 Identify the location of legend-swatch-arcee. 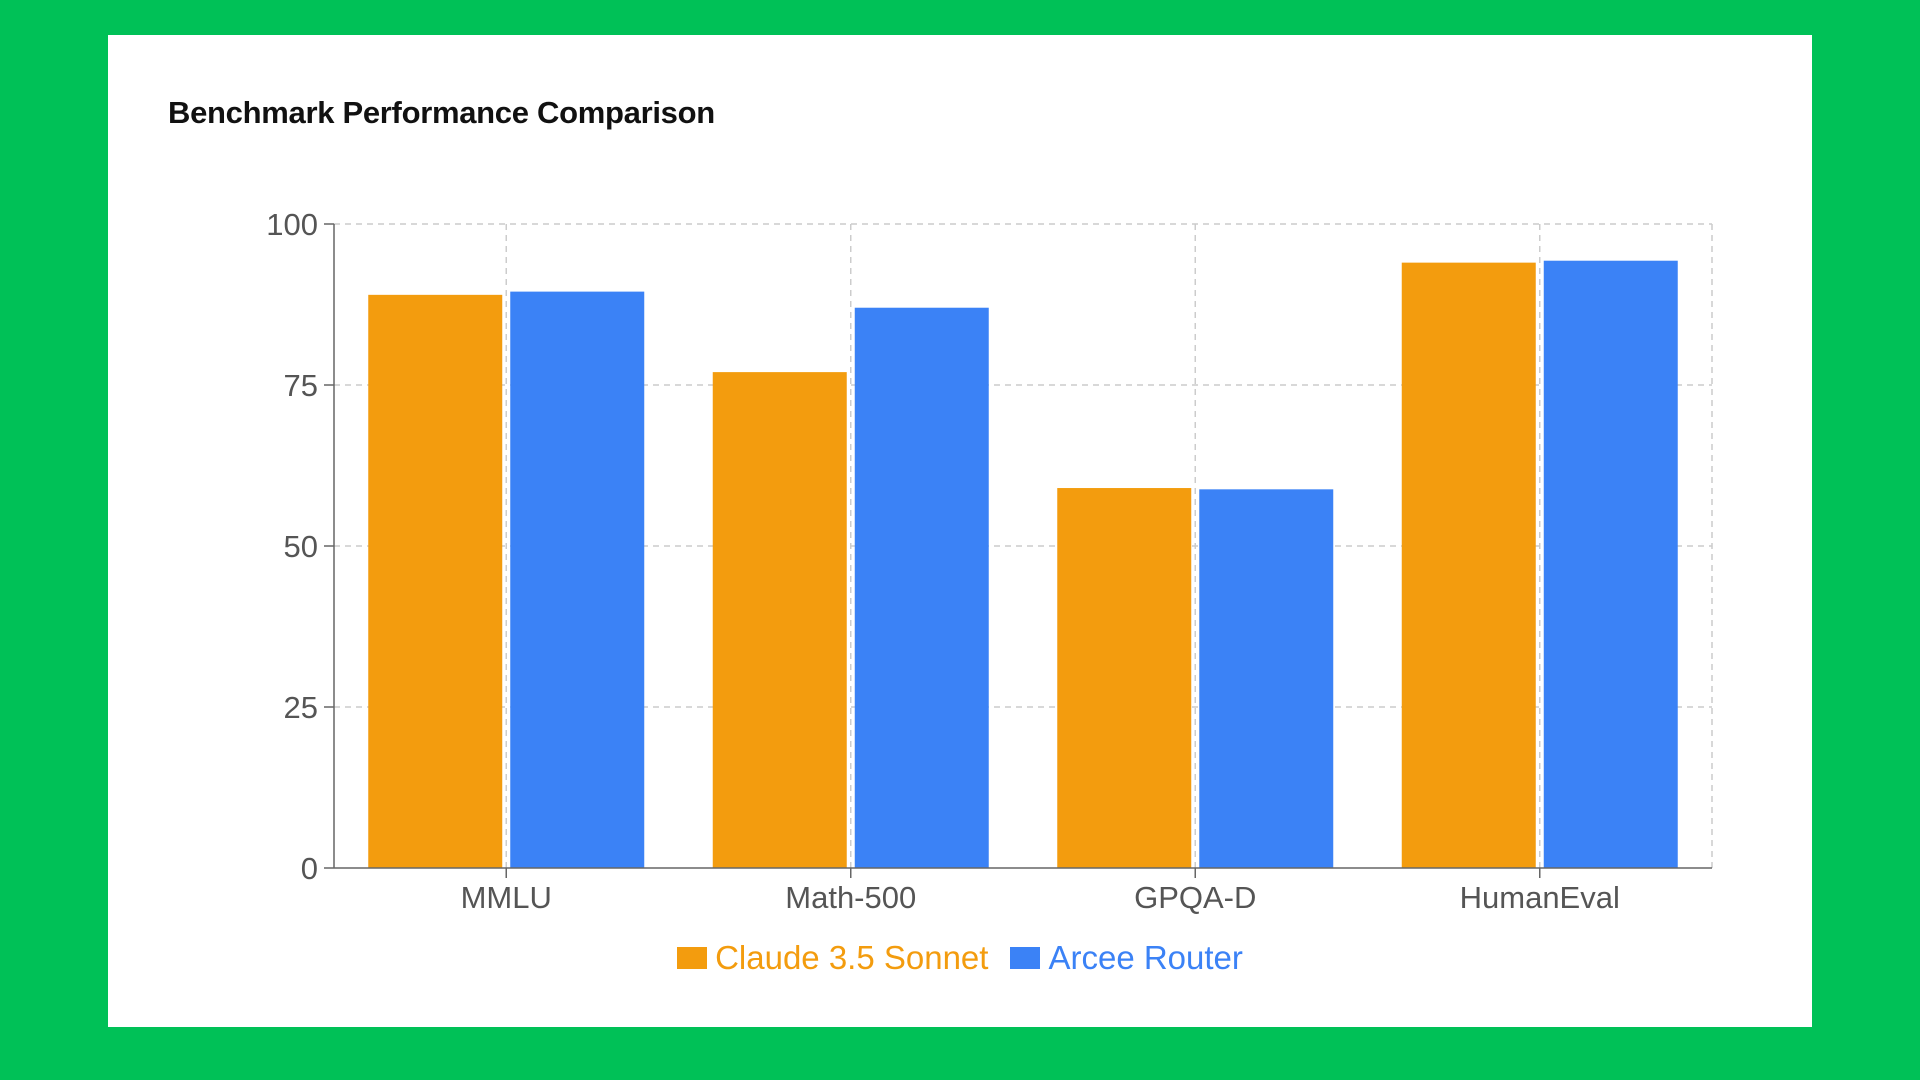
(1025, 958).